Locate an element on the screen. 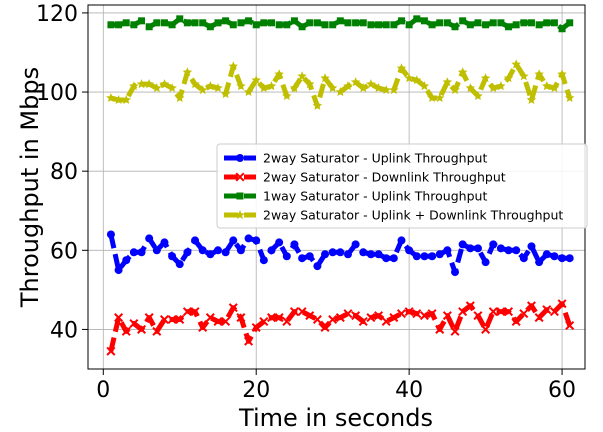 The width and height of the screenshot is (603, 432). legend-item: 2way Saturator - Uplink Throughput is located at coordinates (355, 158).